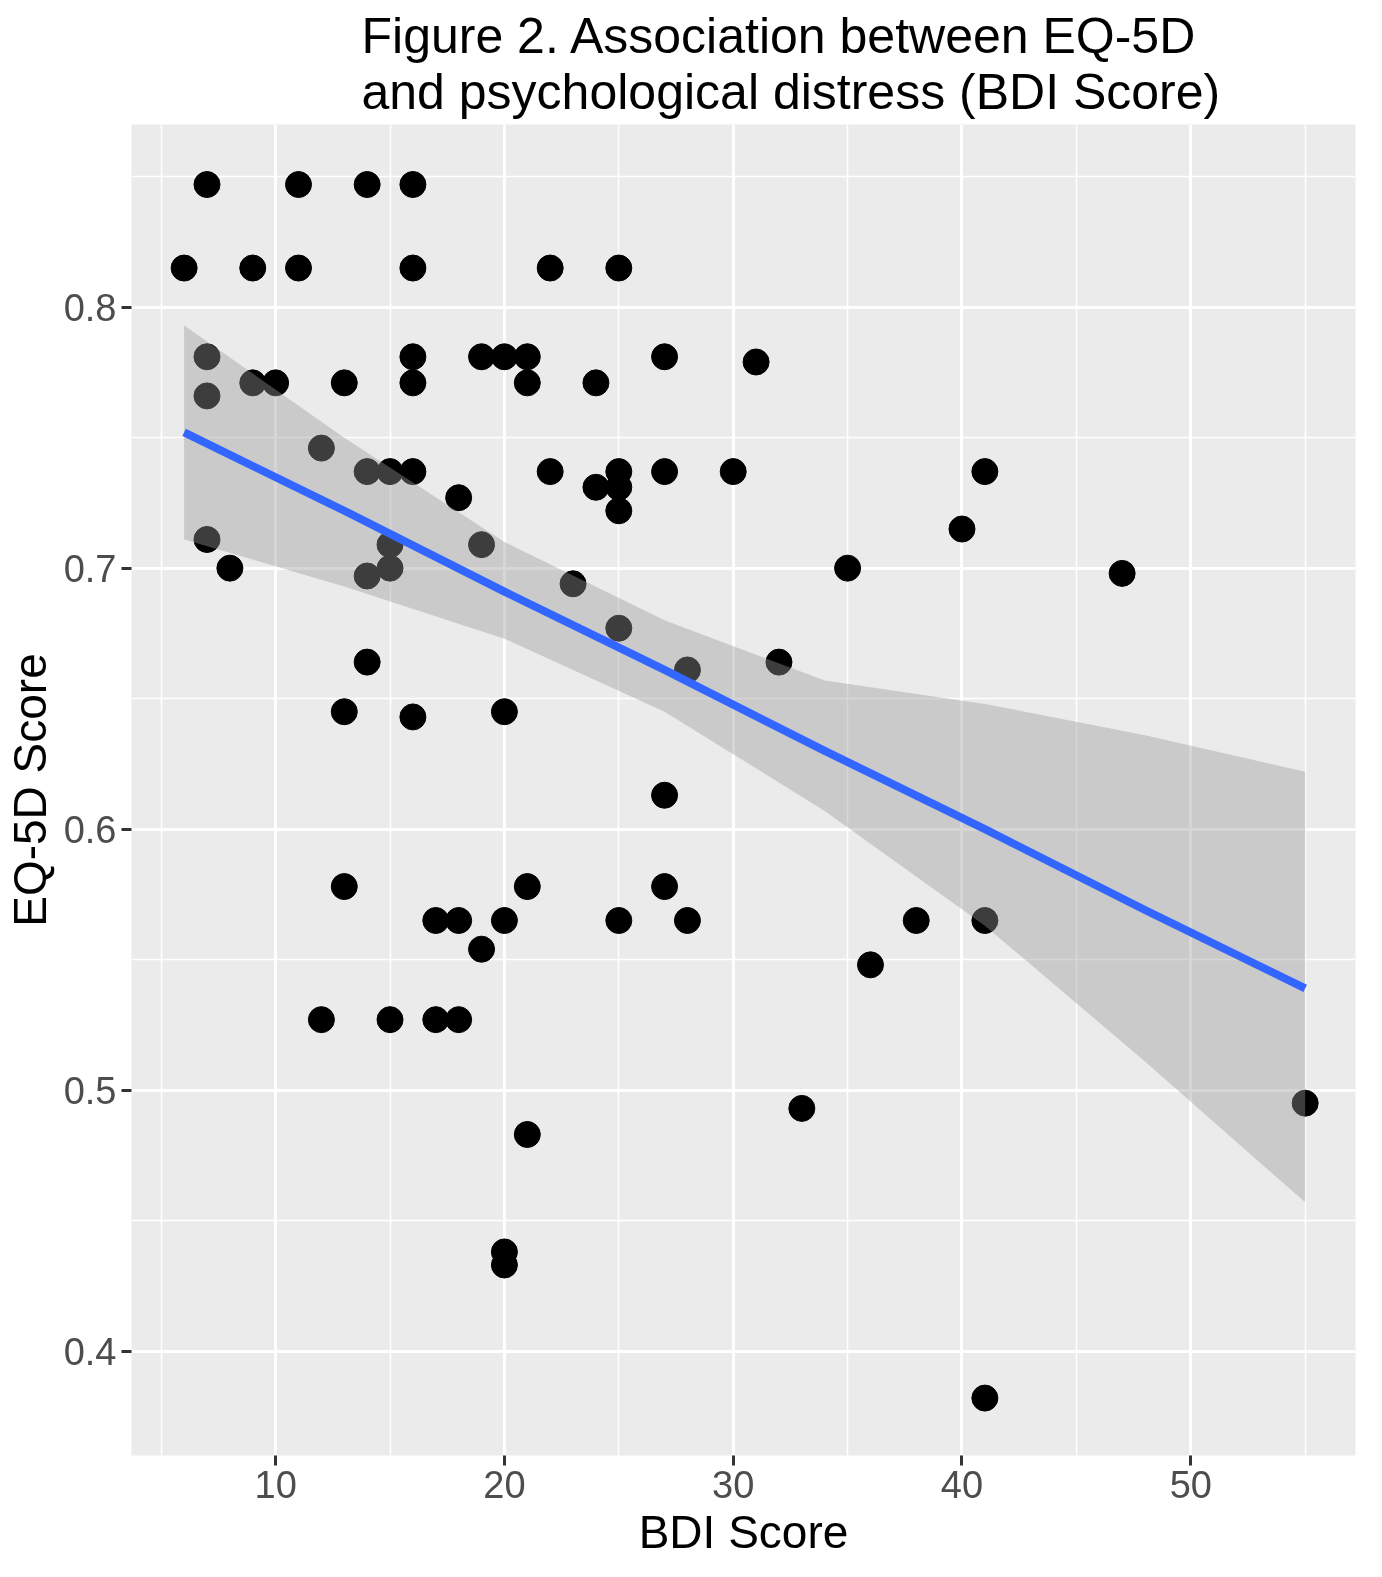 This screenshot has width=1382, height=1577. Describe the element at coordinates (90, 568) in the screenshot. I see `y-tick-label: 0.7` at that location.